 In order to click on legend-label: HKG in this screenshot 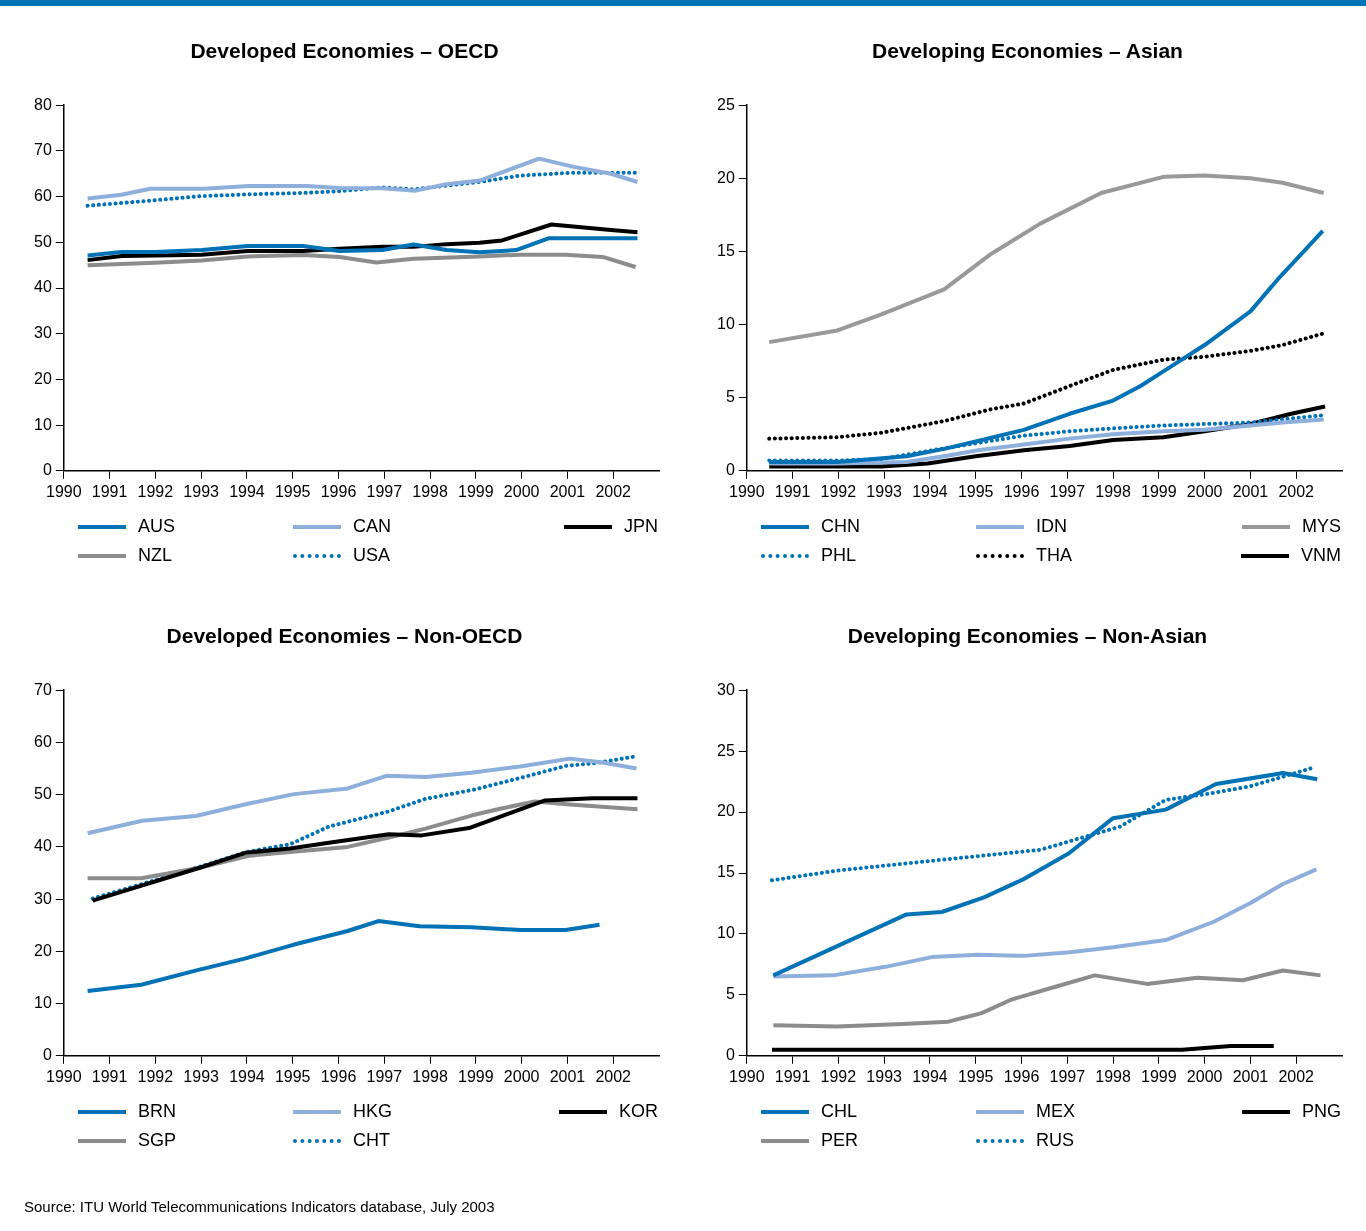, I will do `click(373, 1111)`.